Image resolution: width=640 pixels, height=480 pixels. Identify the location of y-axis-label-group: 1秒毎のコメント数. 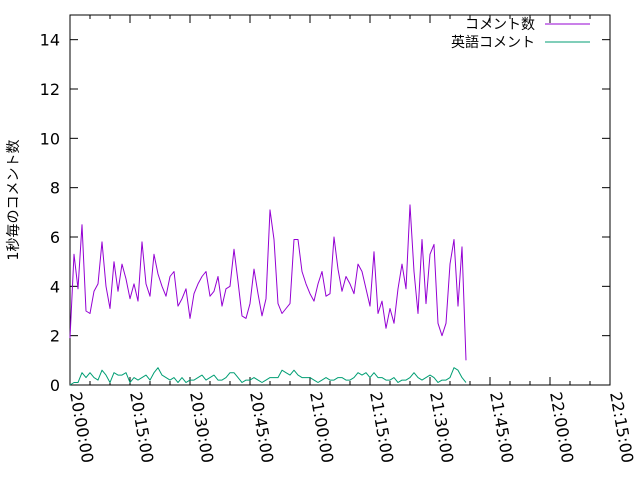
(14, 200).